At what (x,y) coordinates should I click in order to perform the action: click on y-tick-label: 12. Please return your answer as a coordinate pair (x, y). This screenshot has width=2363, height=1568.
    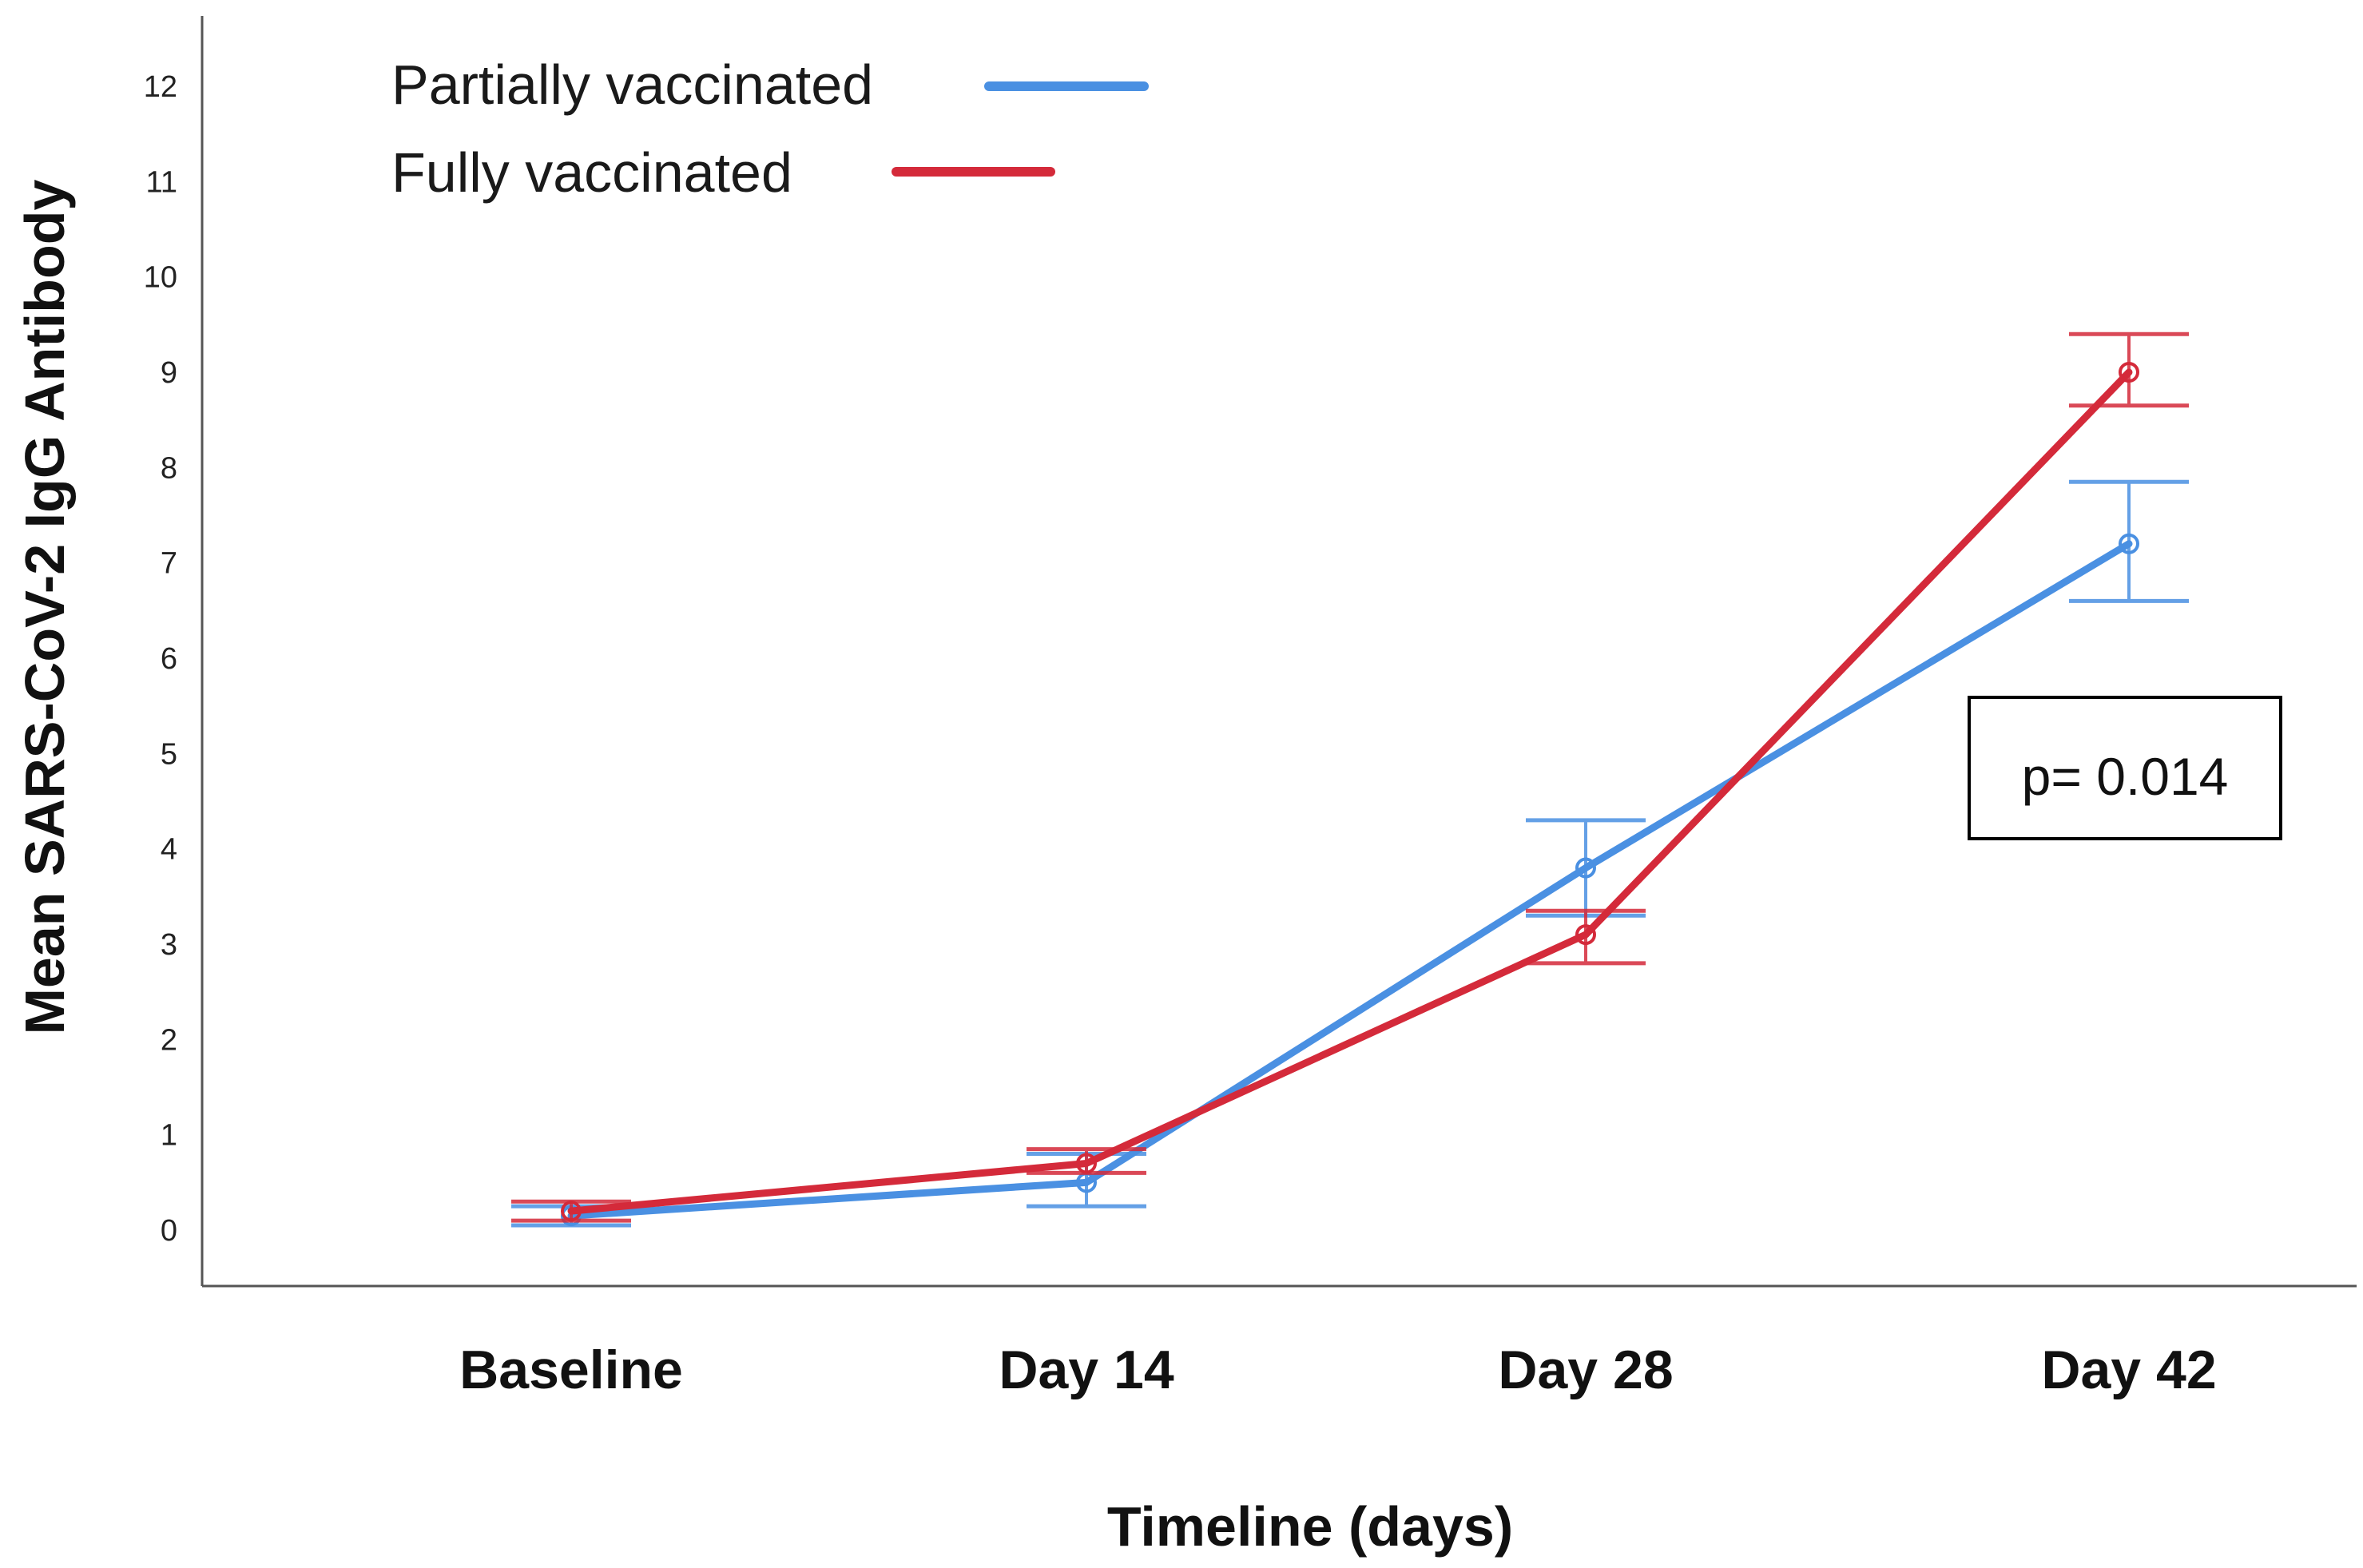
    Looking at the image, I should click on (160, 87).